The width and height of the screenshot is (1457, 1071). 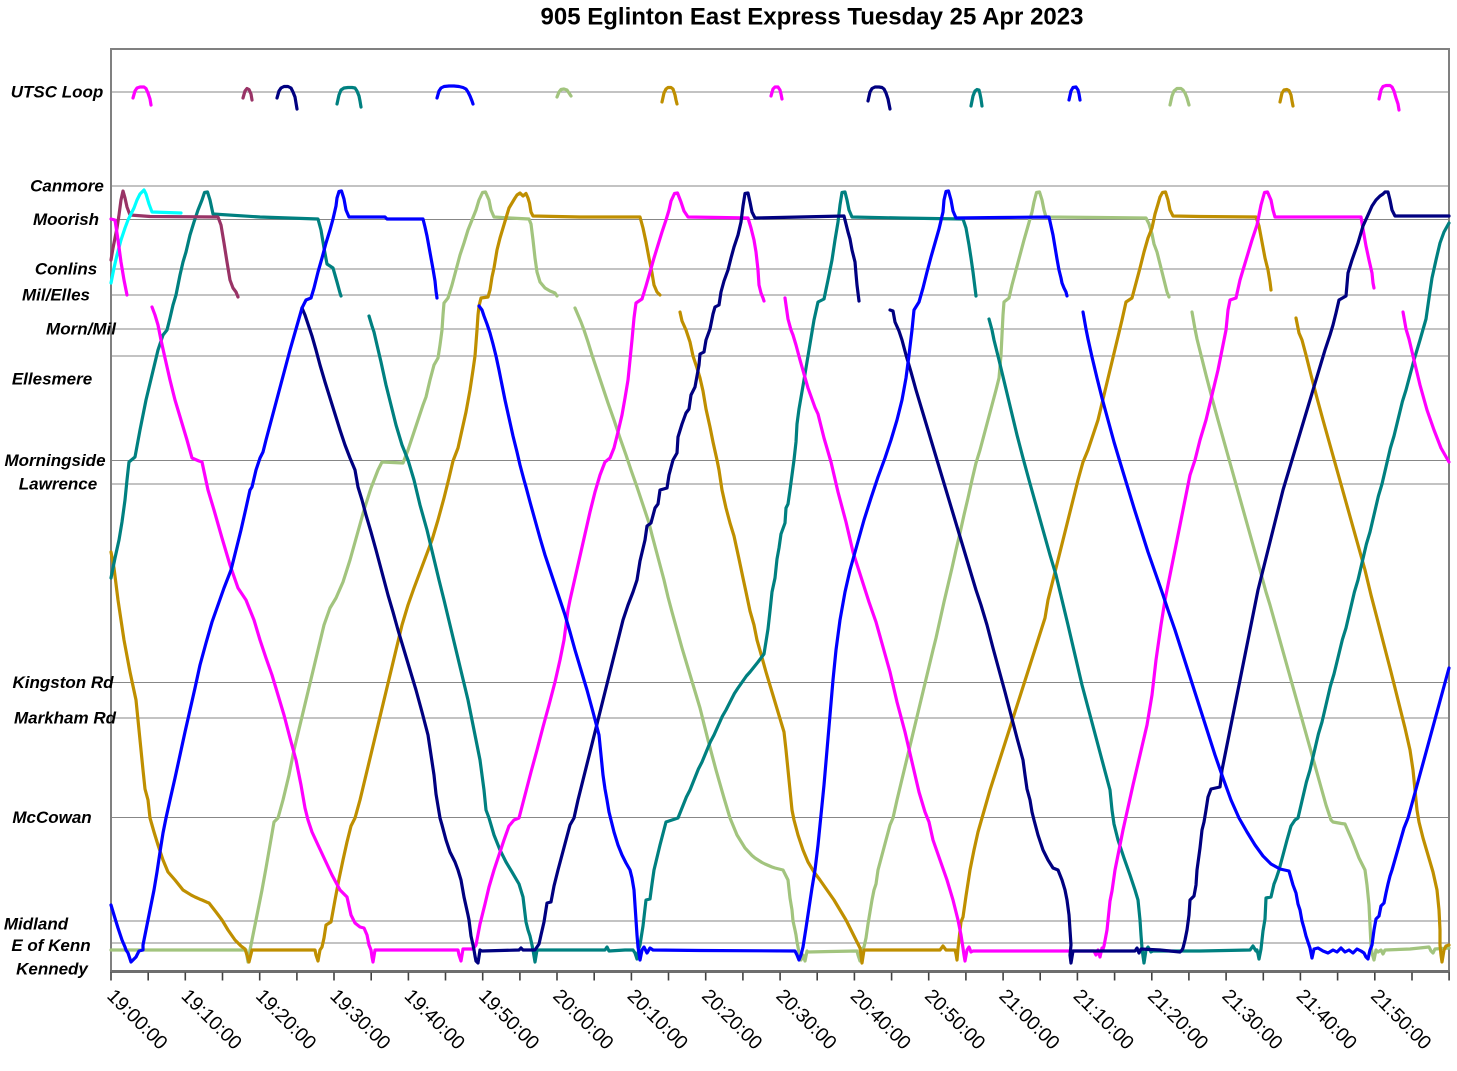 I want to click on svg-text: Lawrence, so click(x=58, y=483).